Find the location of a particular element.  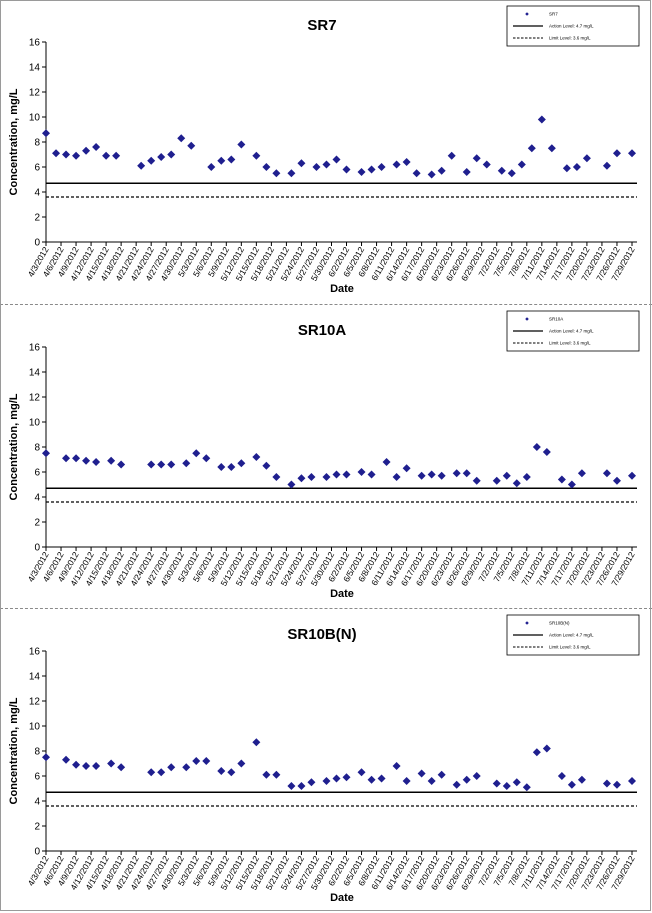

legend-marker is located at coordinates (527, 14).